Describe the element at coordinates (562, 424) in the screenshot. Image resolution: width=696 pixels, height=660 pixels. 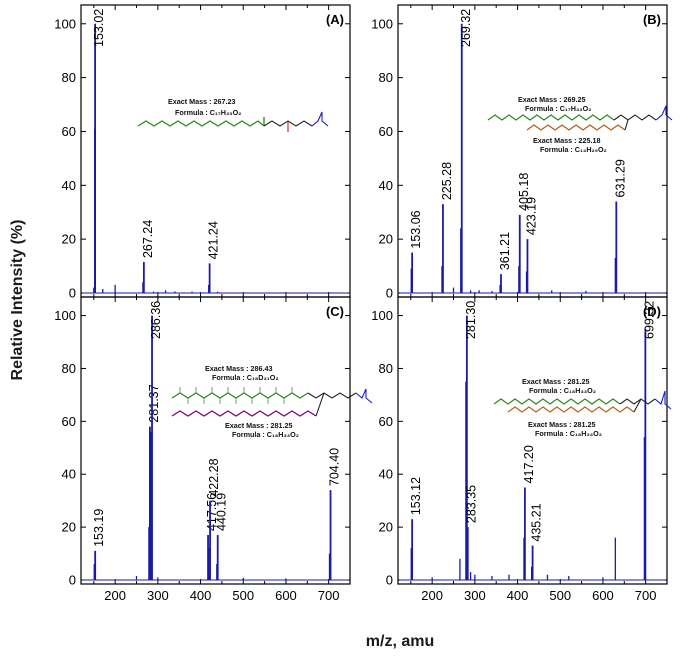
I see `annotation-d-exact-mass-2: Exact Mass : 281.25` at that location.